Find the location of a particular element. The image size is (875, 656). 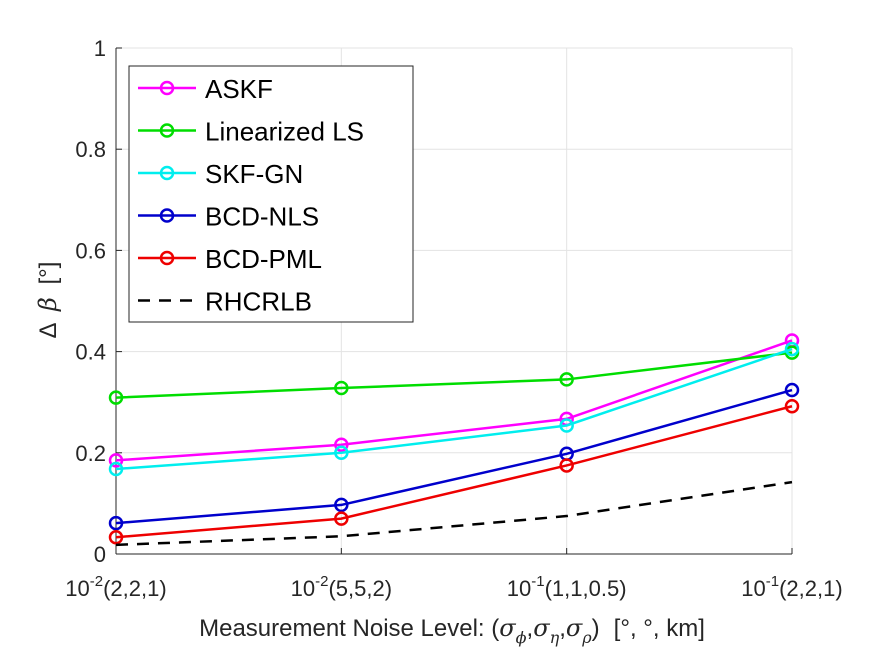

x-tick-label-1: 10-2(5,5,2) is located at coordinates (341, 587).